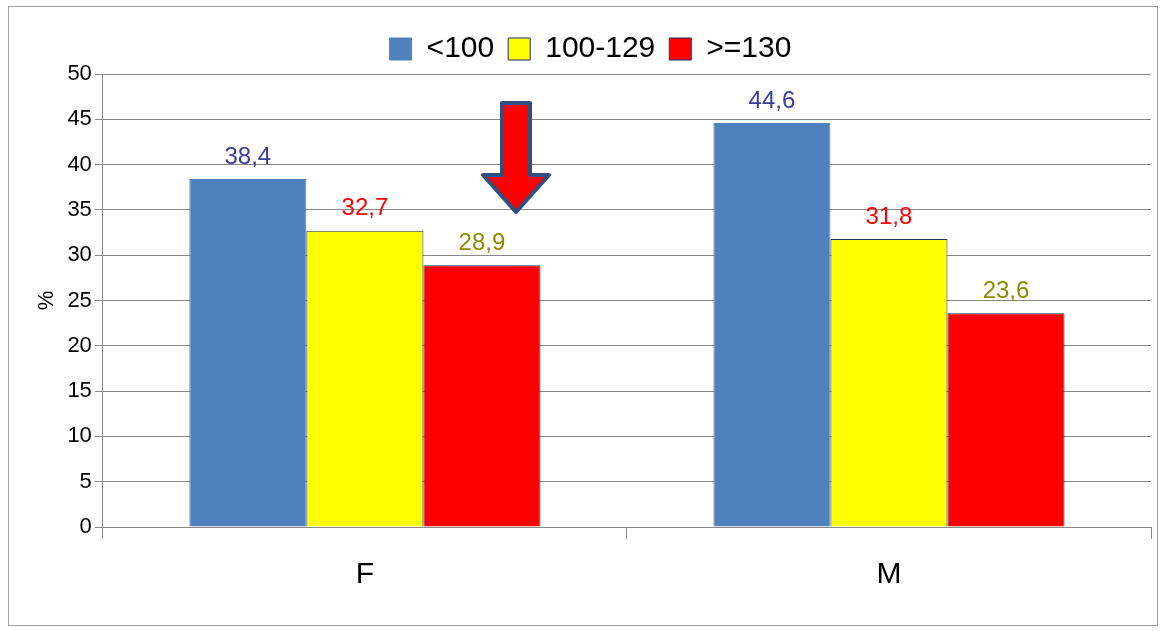 This screenshot has height=631, width=1167. I want to click on y-tick-label: 10, so click(79, 435).